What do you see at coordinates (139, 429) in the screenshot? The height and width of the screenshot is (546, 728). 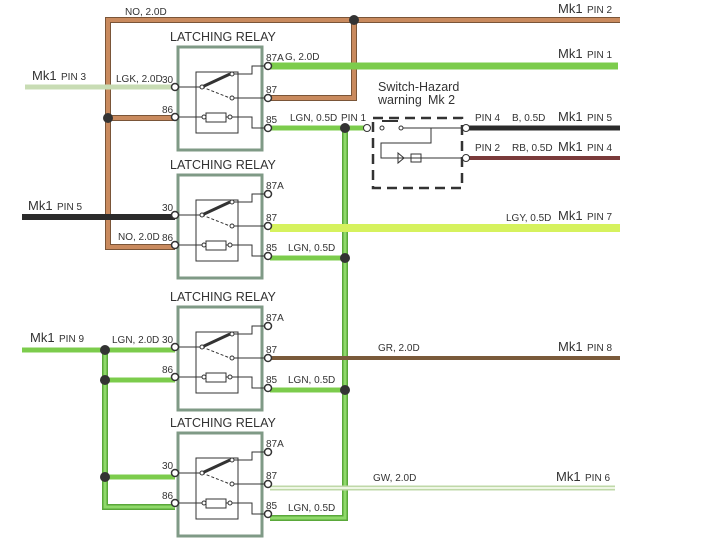 I see `wire-pin9-vertical-core` at bounding box center [139, 429].